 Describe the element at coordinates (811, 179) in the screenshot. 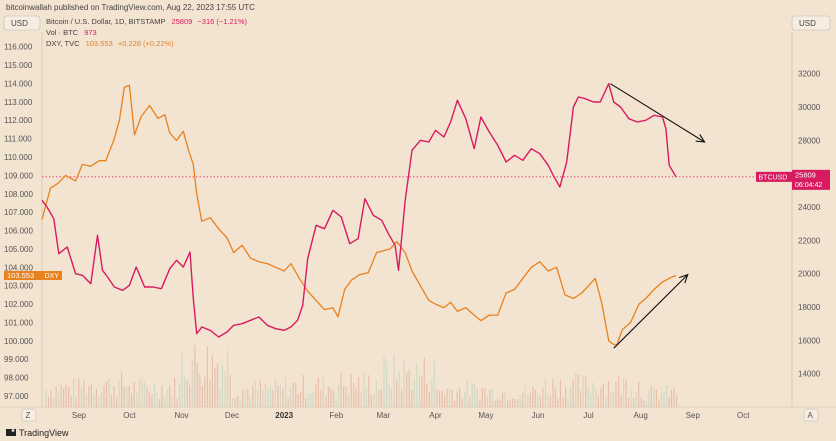

I see `btc-tag-value-box` at that location.